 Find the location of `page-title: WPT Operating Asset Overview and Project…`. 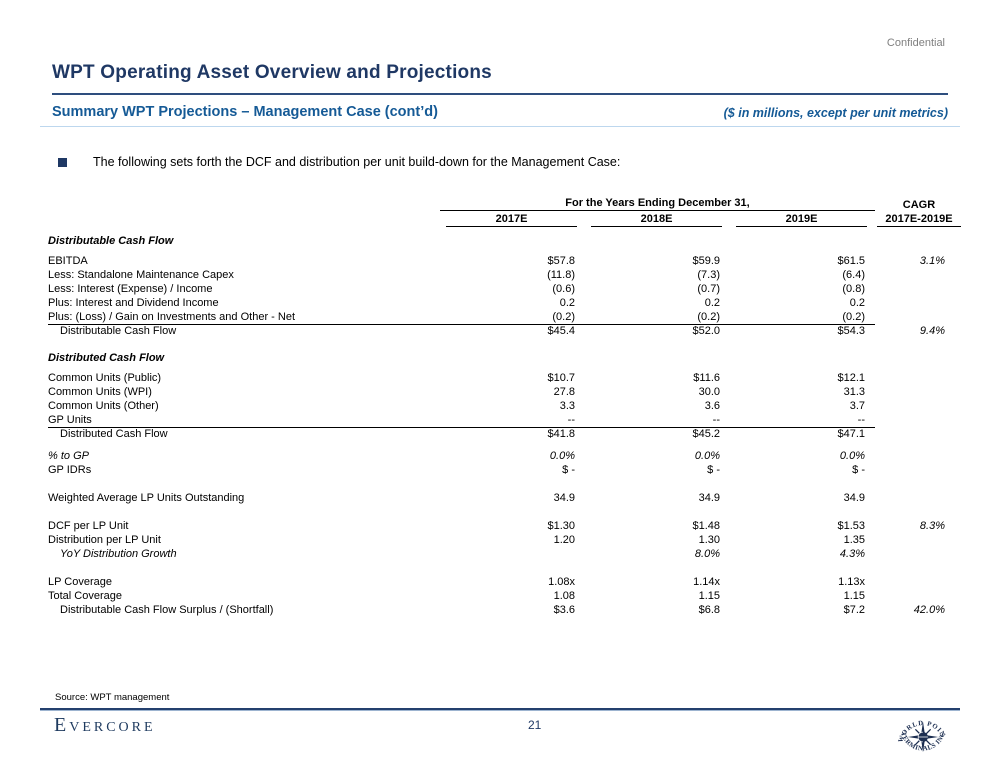

page-title: WPT Operating Asset Overview and Project… is located at coordinates (272, 72).